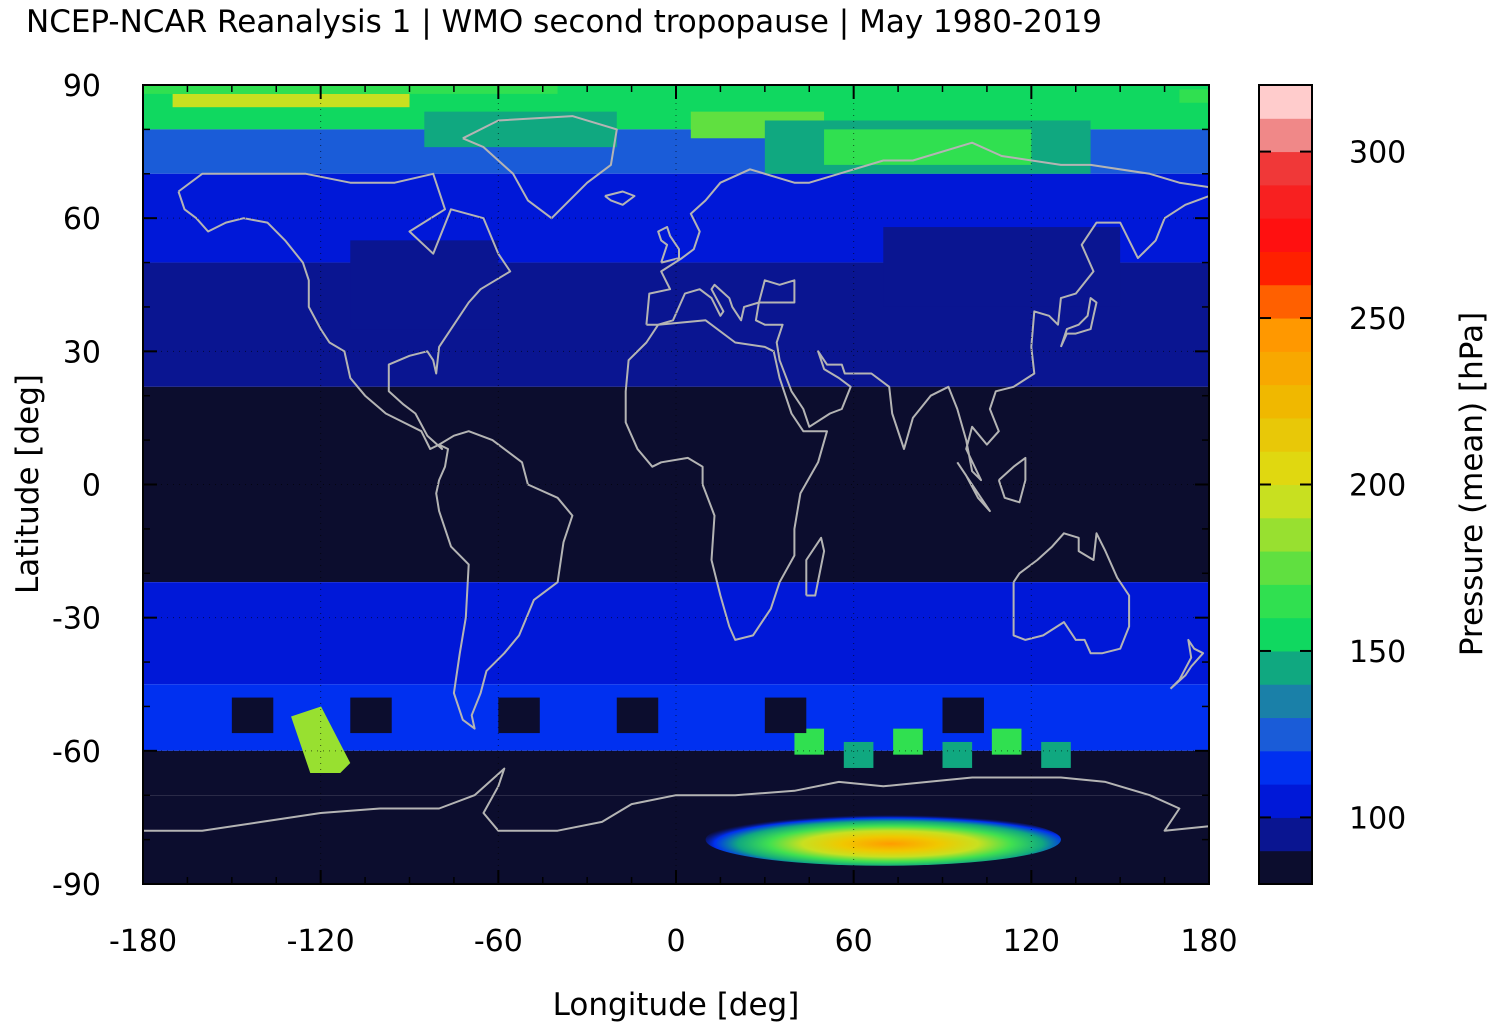 The height and width of the screenshot is (1029, 1493). Describe the element at coordinates (1208, 941) in the screenshot. I see `x-tick-label: 180` at that location.